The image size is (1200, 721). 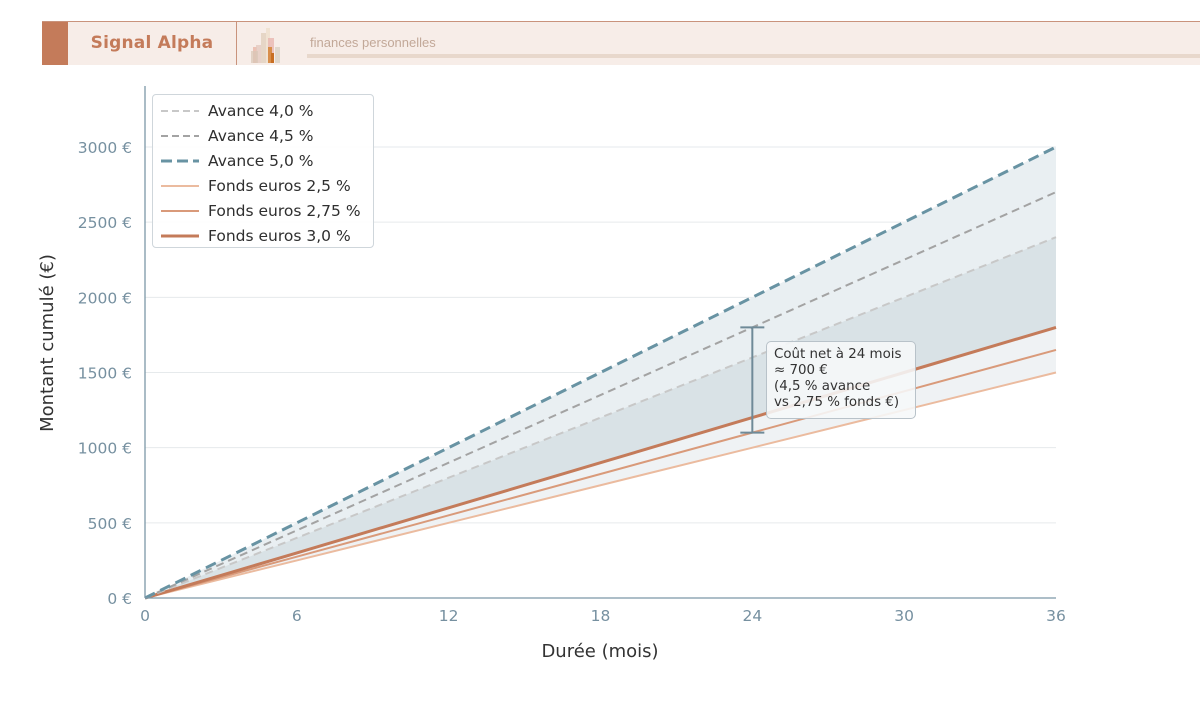 I want to click on x-axis-label: Durée (mois), so click(x=599, y=651).